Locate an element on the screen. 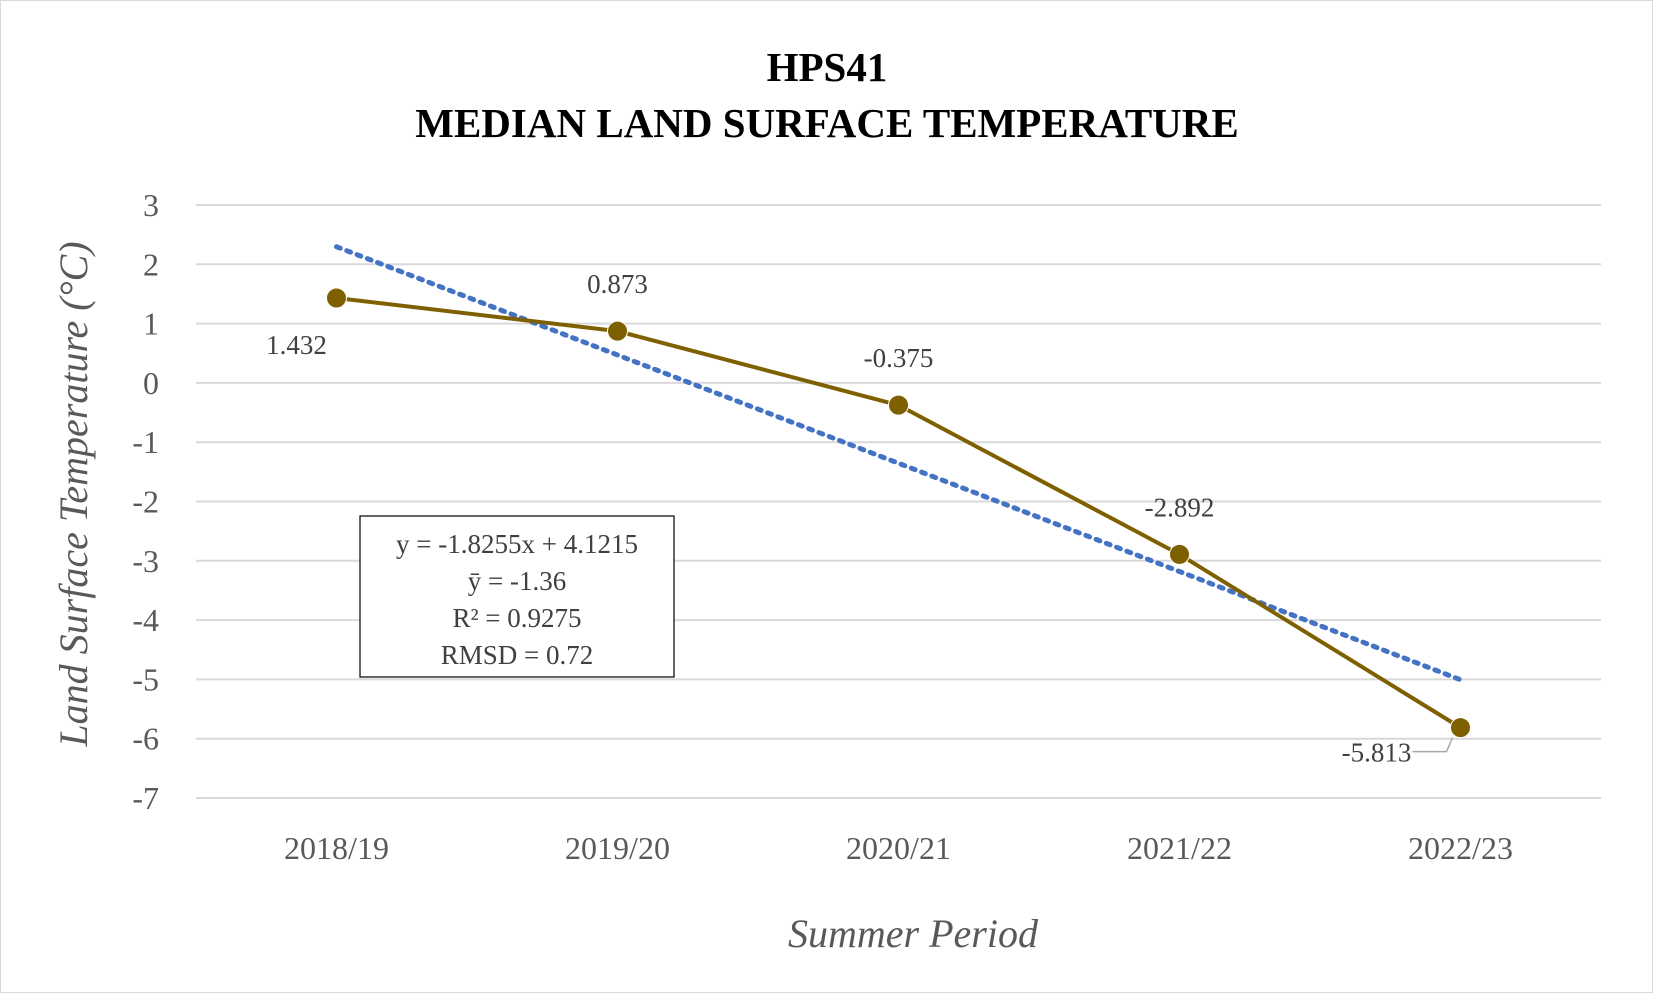 This screenshot has height=994, width=1653. y-tick-label: 0 is located at coordinates (151, 383).